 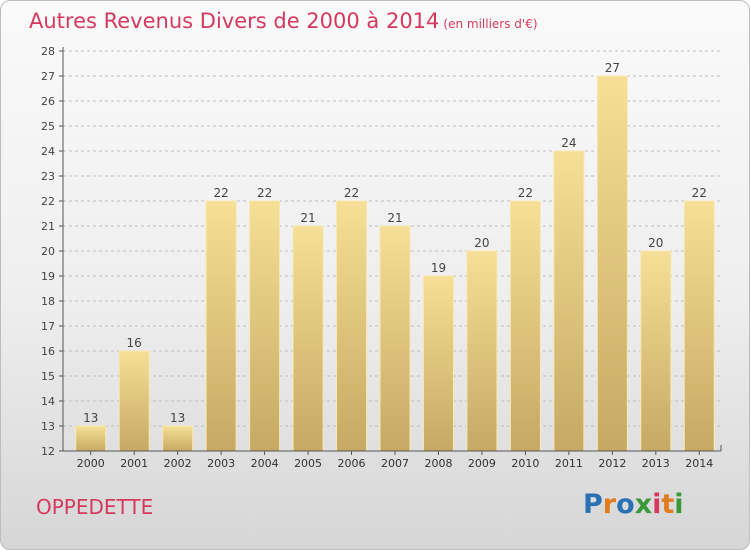 What do you see at coordinates (48, 76) in the screenshot?
I see `y-tick-label: 27` at bounding box center [48, 76].